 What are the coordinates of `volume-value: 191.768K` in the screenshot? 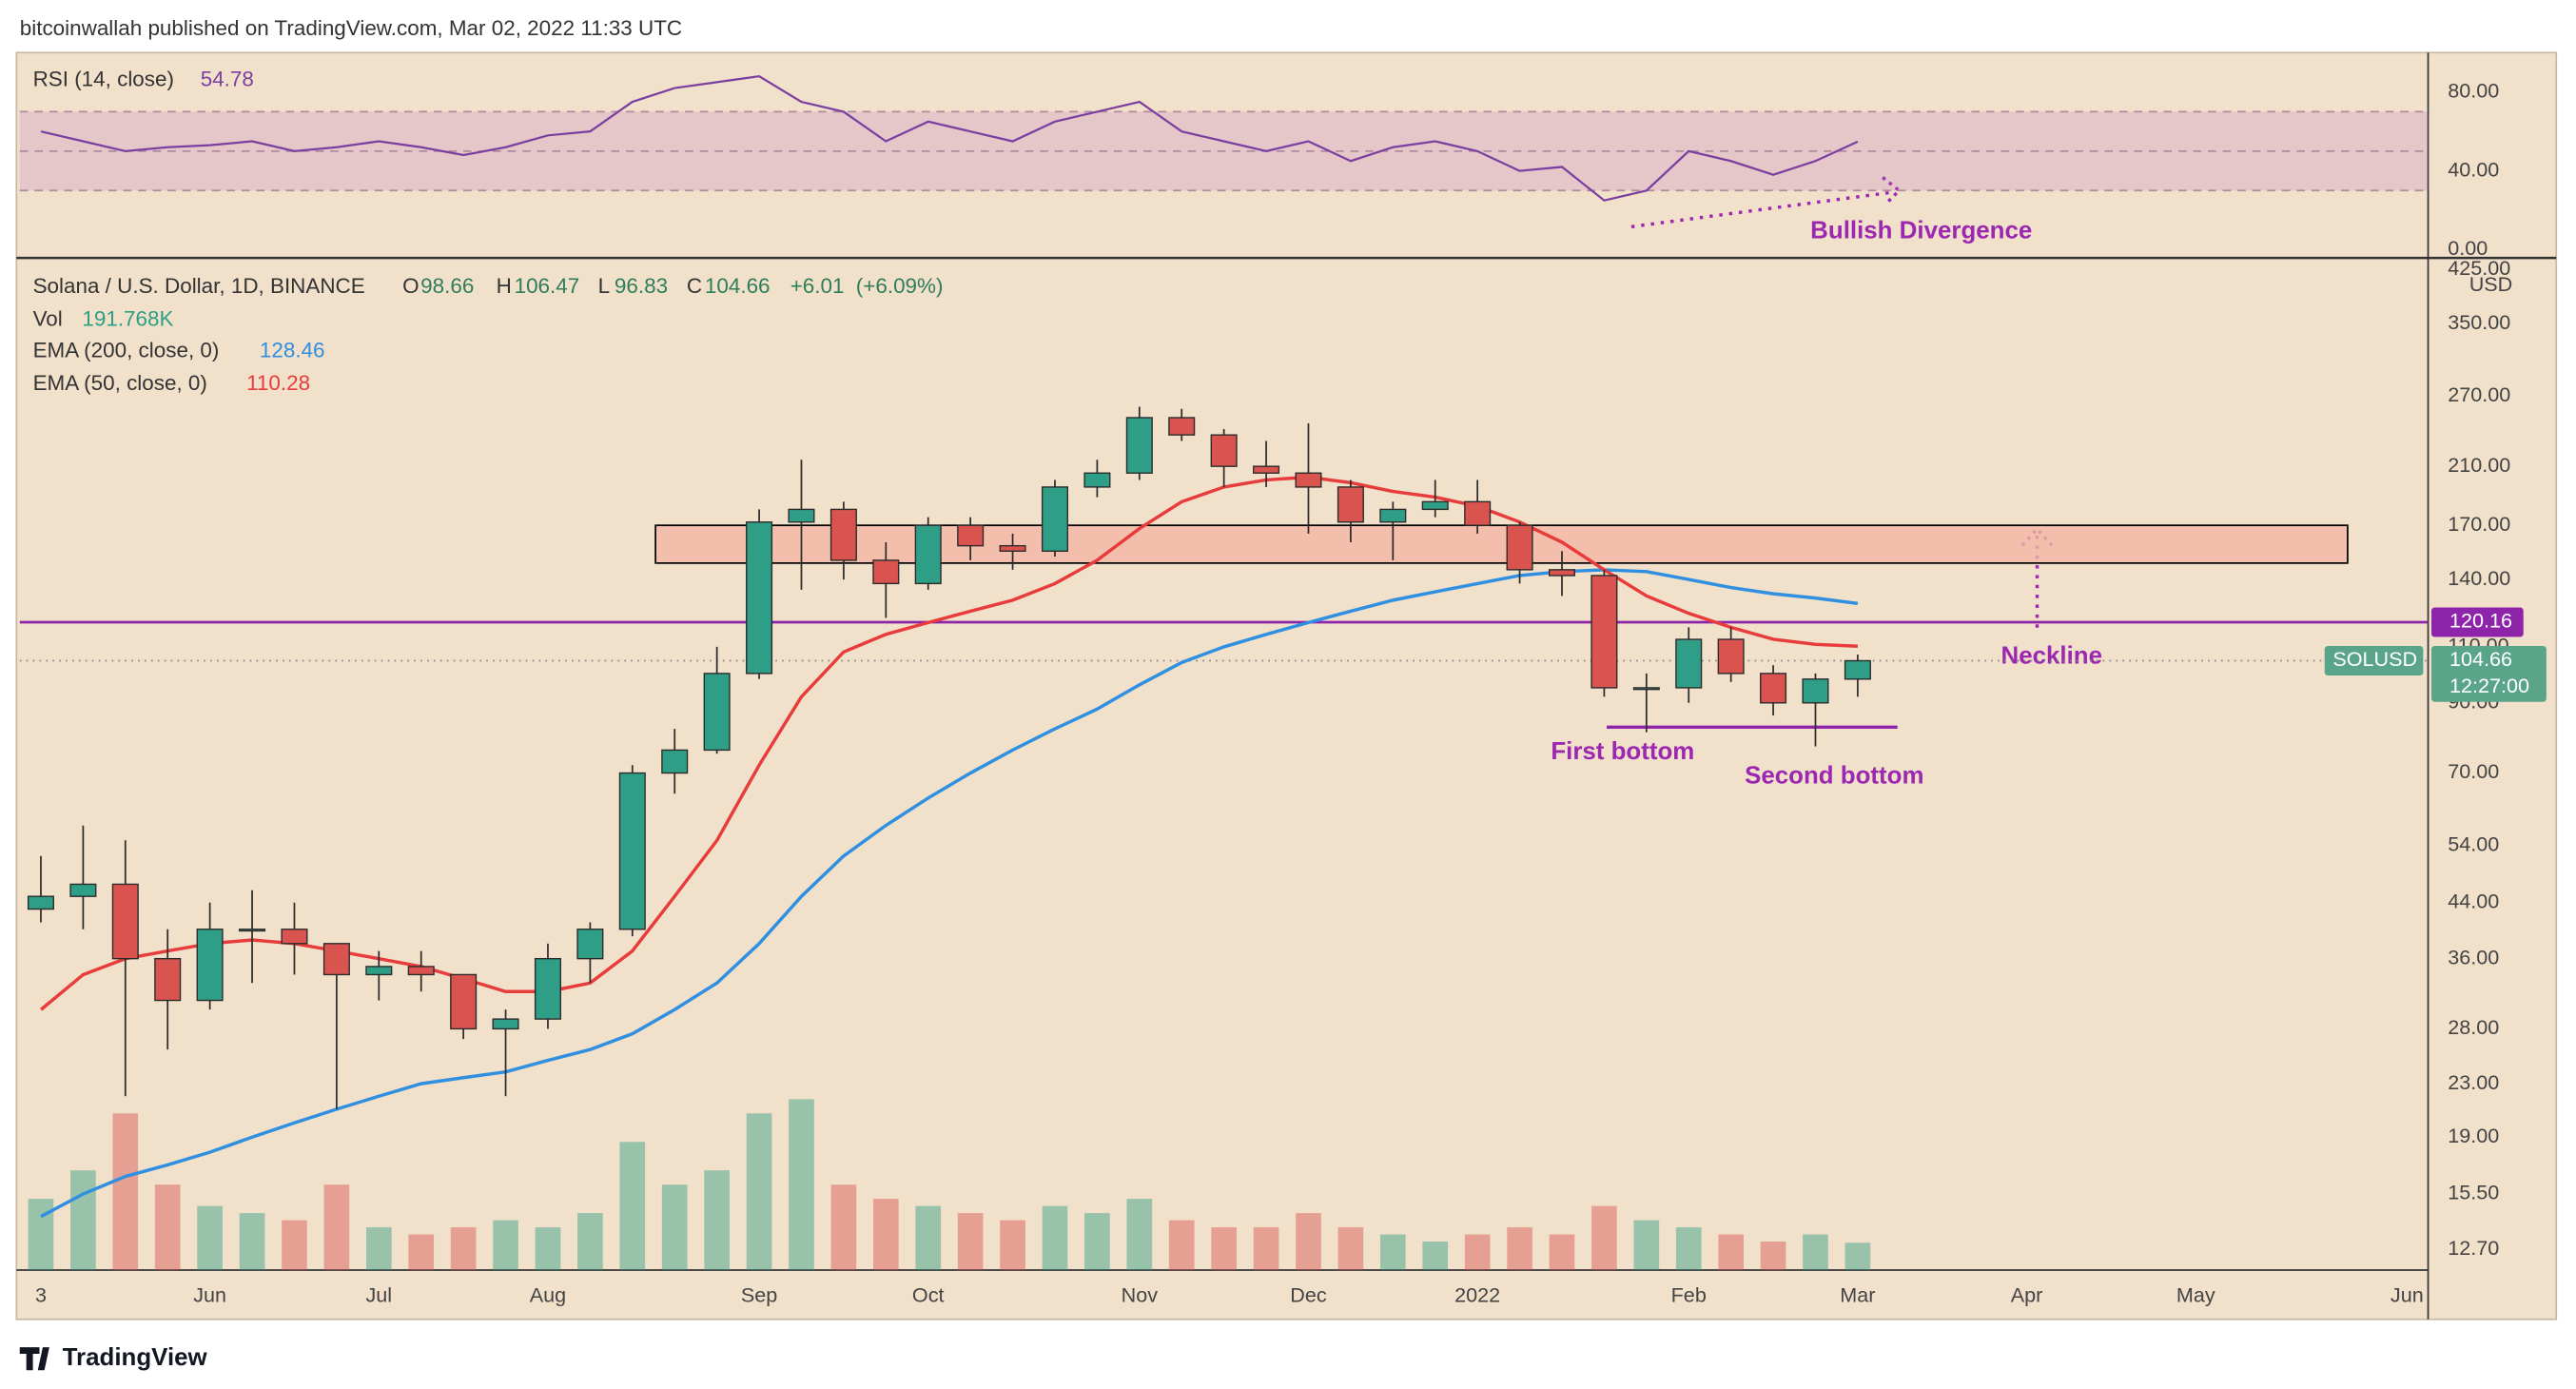 It's located at (128, 319).